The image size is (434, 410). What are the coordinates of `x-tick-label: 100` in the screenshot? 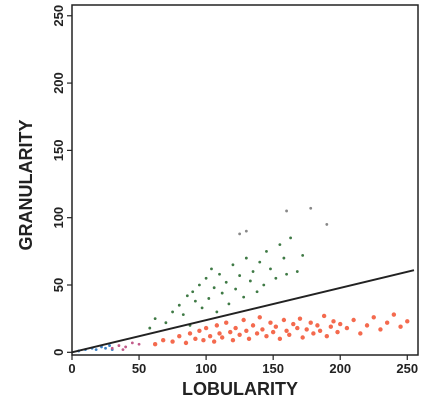 It's located at (206, 368).